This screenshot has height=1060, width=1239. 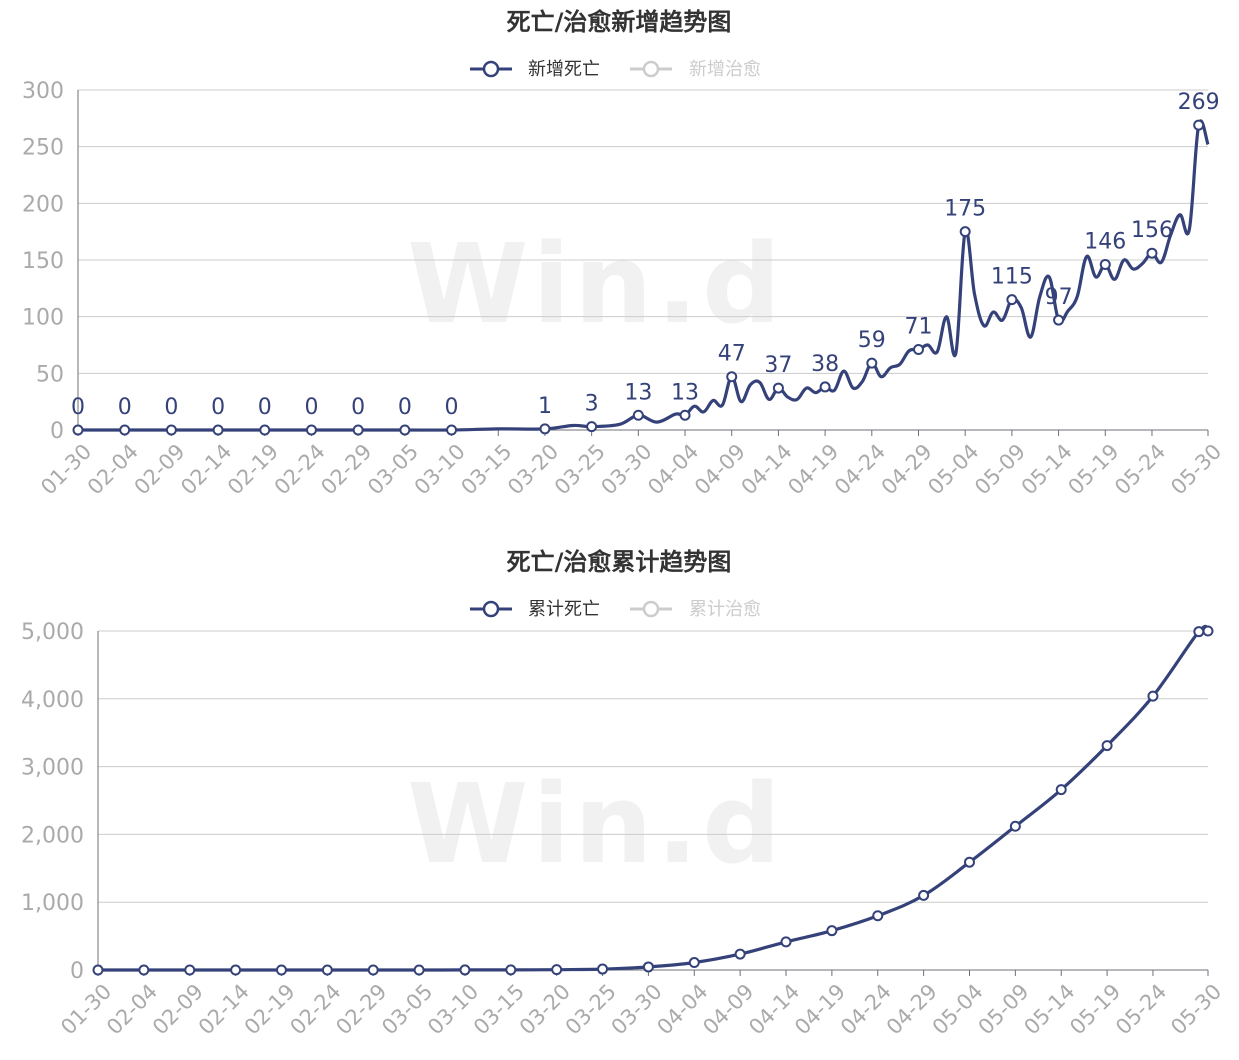 What do you see at coordinates (545, 406) in the screenshot?
I see `data-label: 1` at bounding box center [545, 406].